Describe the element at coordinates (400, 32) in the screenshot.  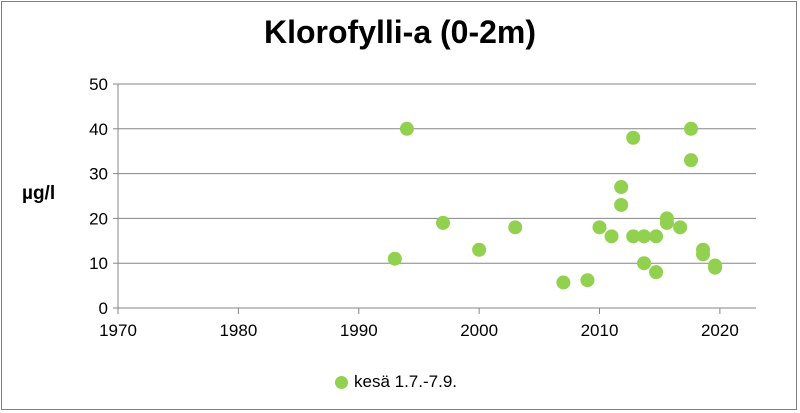
I see `chart-title: Klorofylli-a (0-2m)` at that location.